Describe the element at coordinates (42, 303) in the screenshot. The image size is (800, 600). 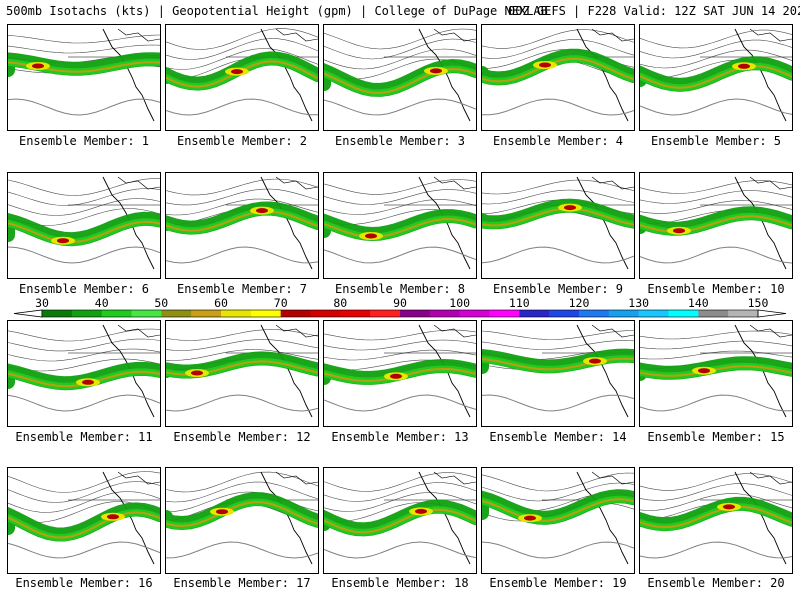
I see `colorbar-tick-label: 30` at that location.